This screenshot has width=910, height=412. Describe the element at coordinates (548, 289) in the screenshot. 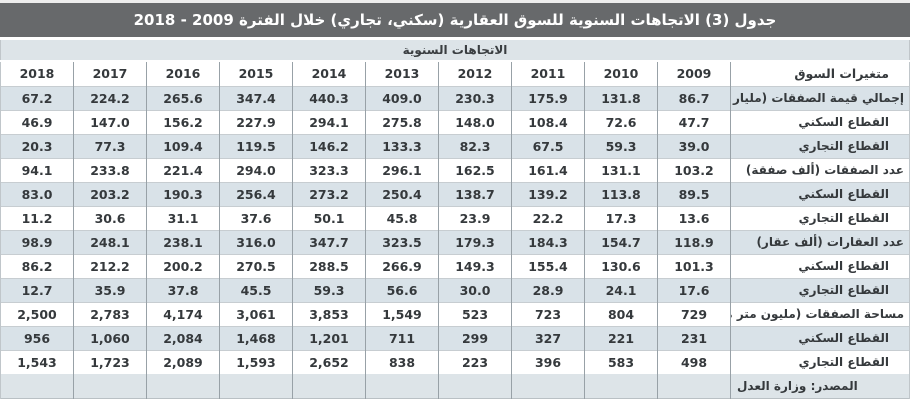

I see `value-cell: 28.9` at that location.